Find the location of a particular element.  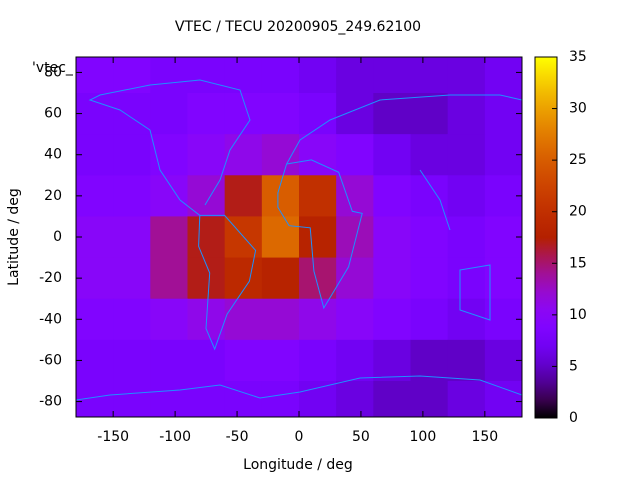

colorbar-tick-label: 10 is located at coordinates (578, 315).